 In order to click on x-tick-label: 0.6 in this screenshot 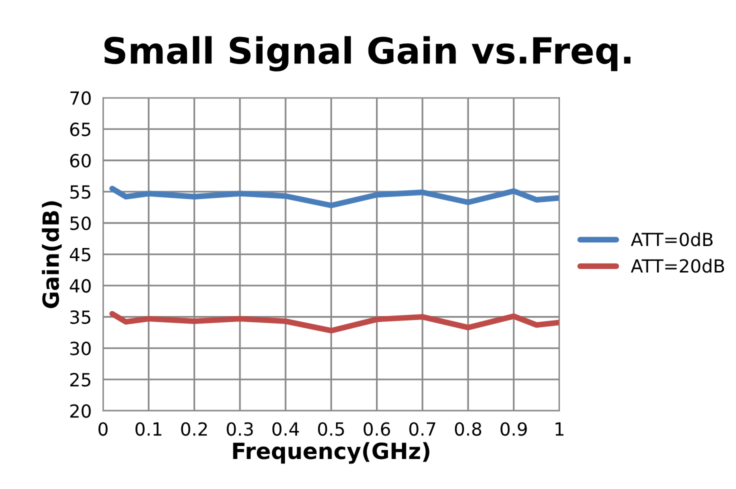, I will do `click(377, 429)`.